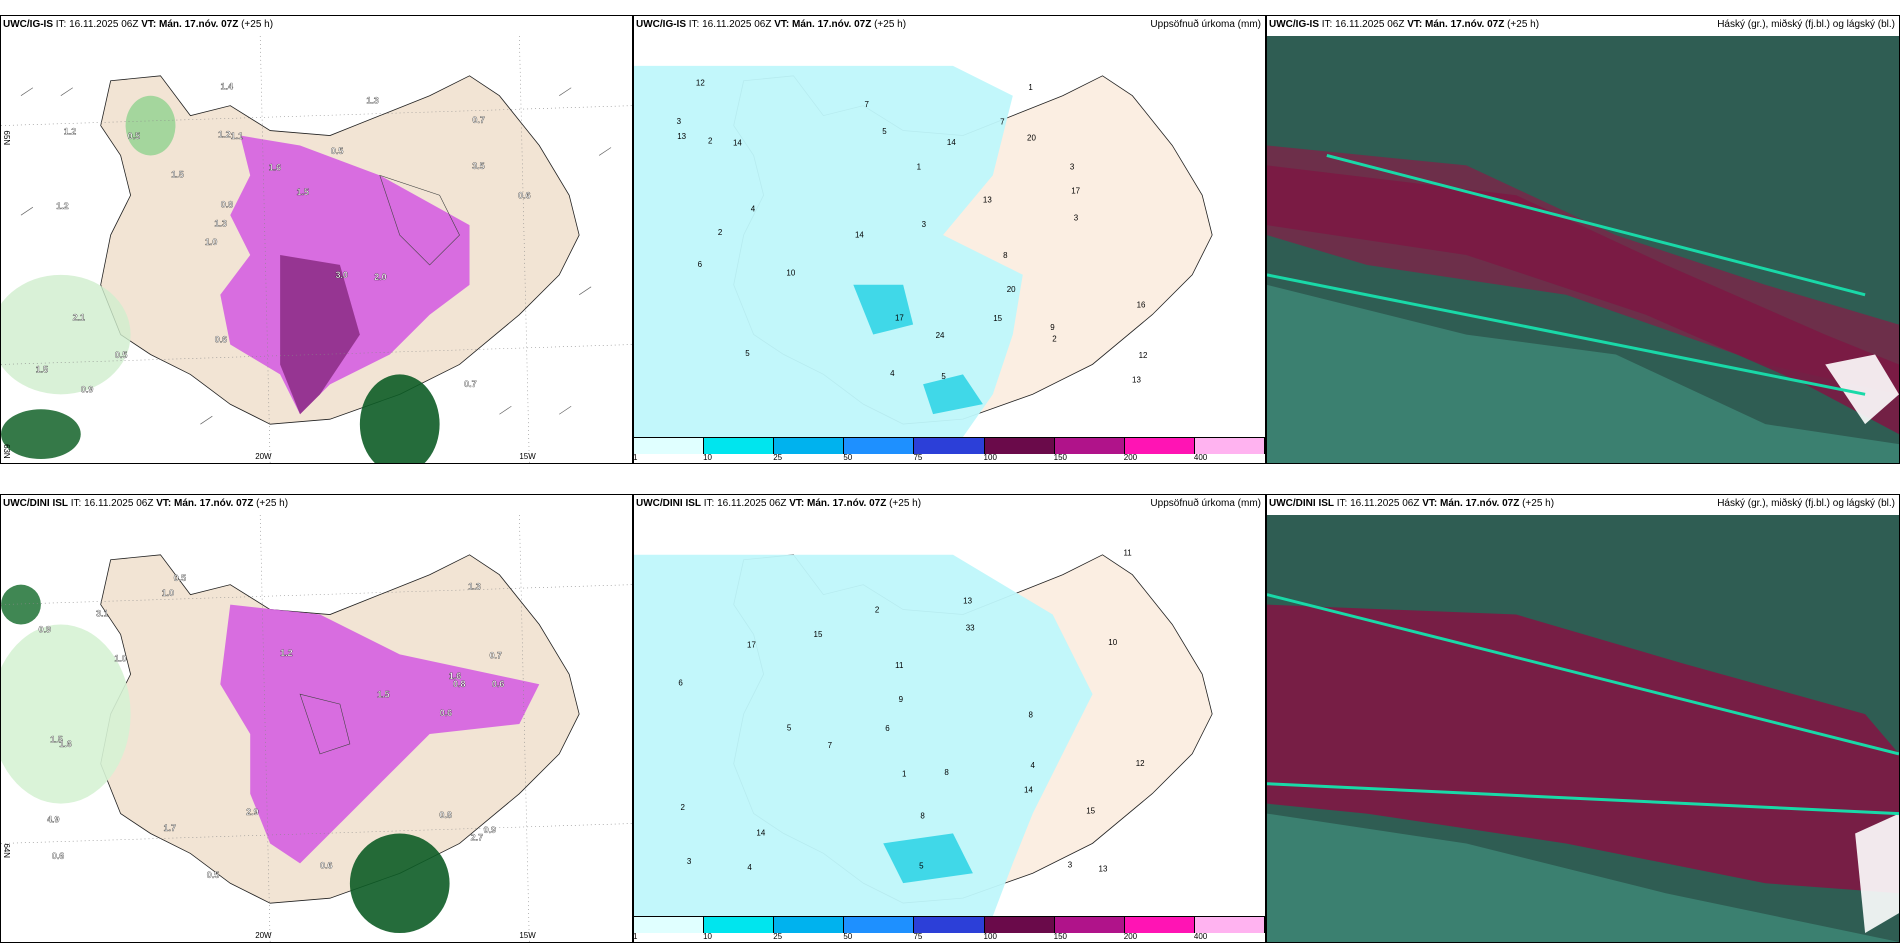  I want to click on legend-tick: 100, so click(990, 936).